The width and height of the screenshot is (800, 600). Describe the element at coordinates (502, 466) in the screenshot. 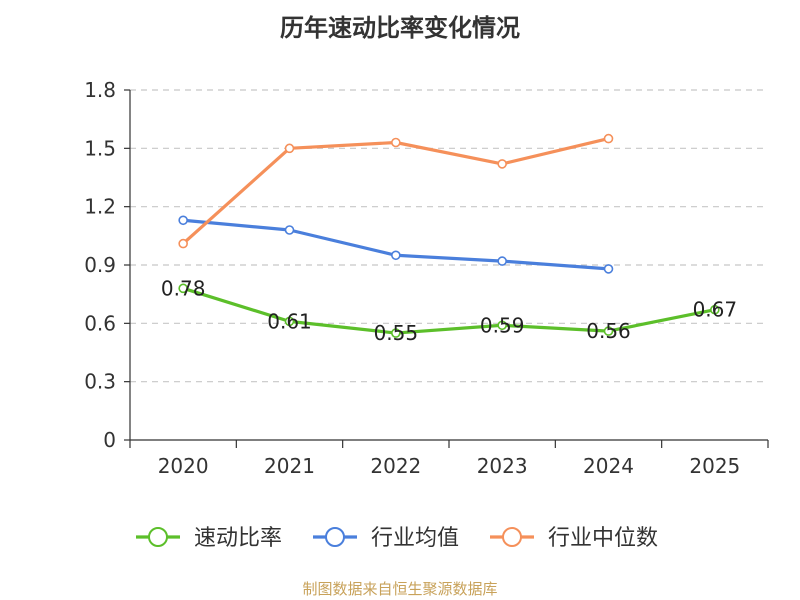

I see `x-tick-label: 2023` at that location.